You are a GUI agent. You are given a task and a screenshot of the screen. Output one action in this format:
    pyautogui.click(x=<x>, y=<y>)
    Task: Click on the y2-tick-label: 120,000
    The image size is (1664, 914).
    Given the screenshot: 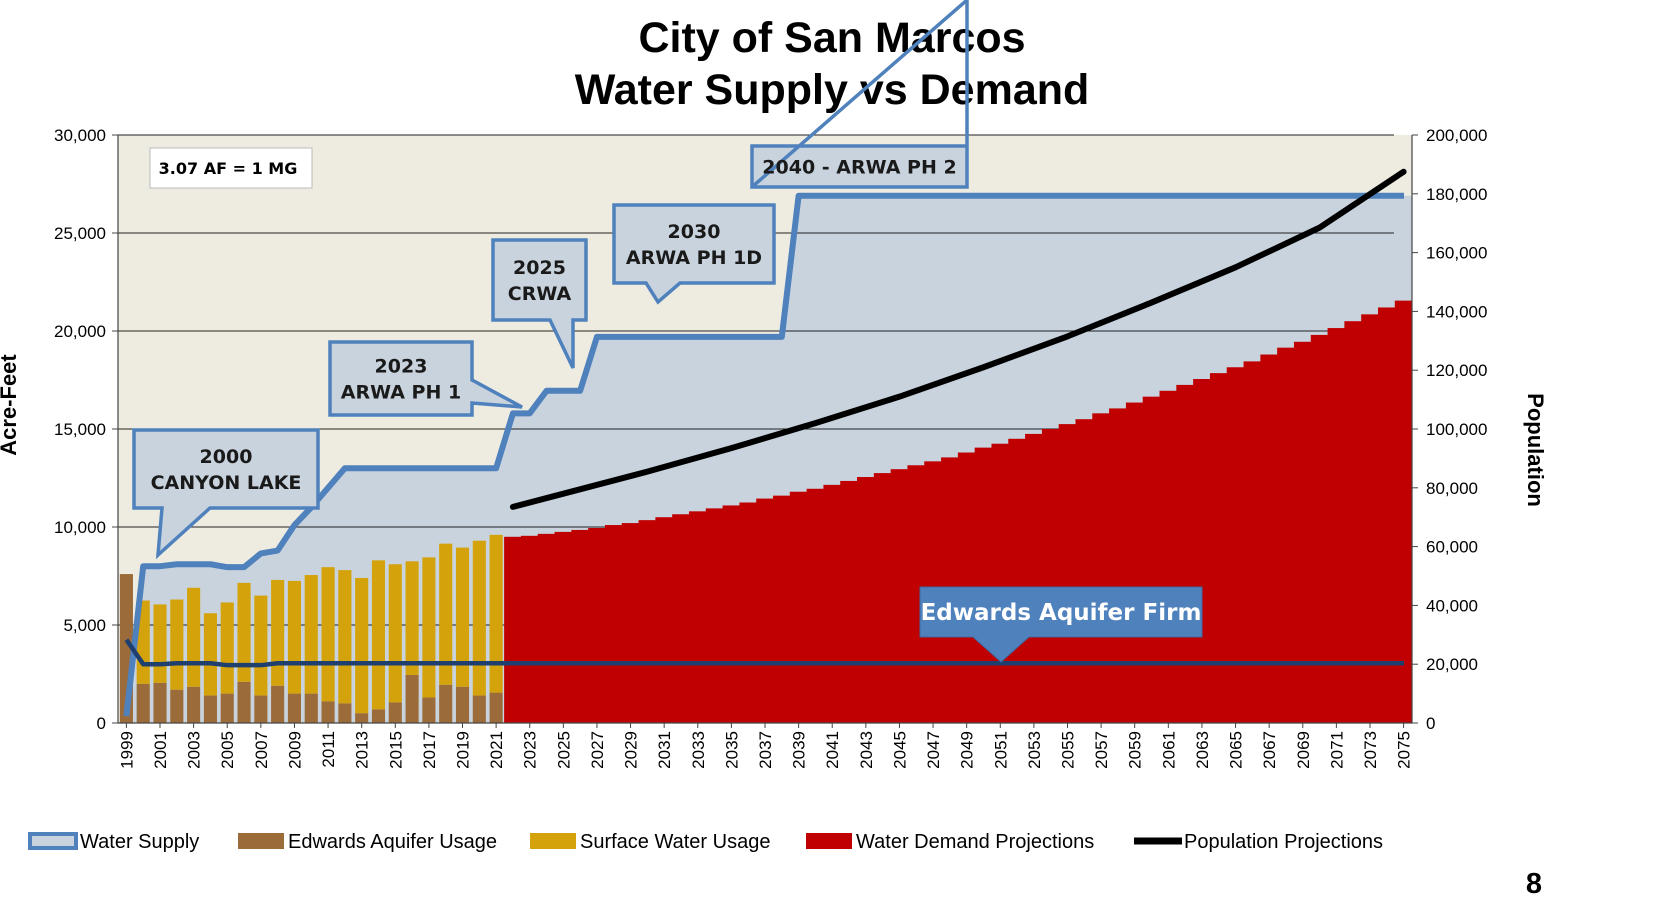 What is the action you would take?
    pyautogui.click(x=1456, y=370)
    